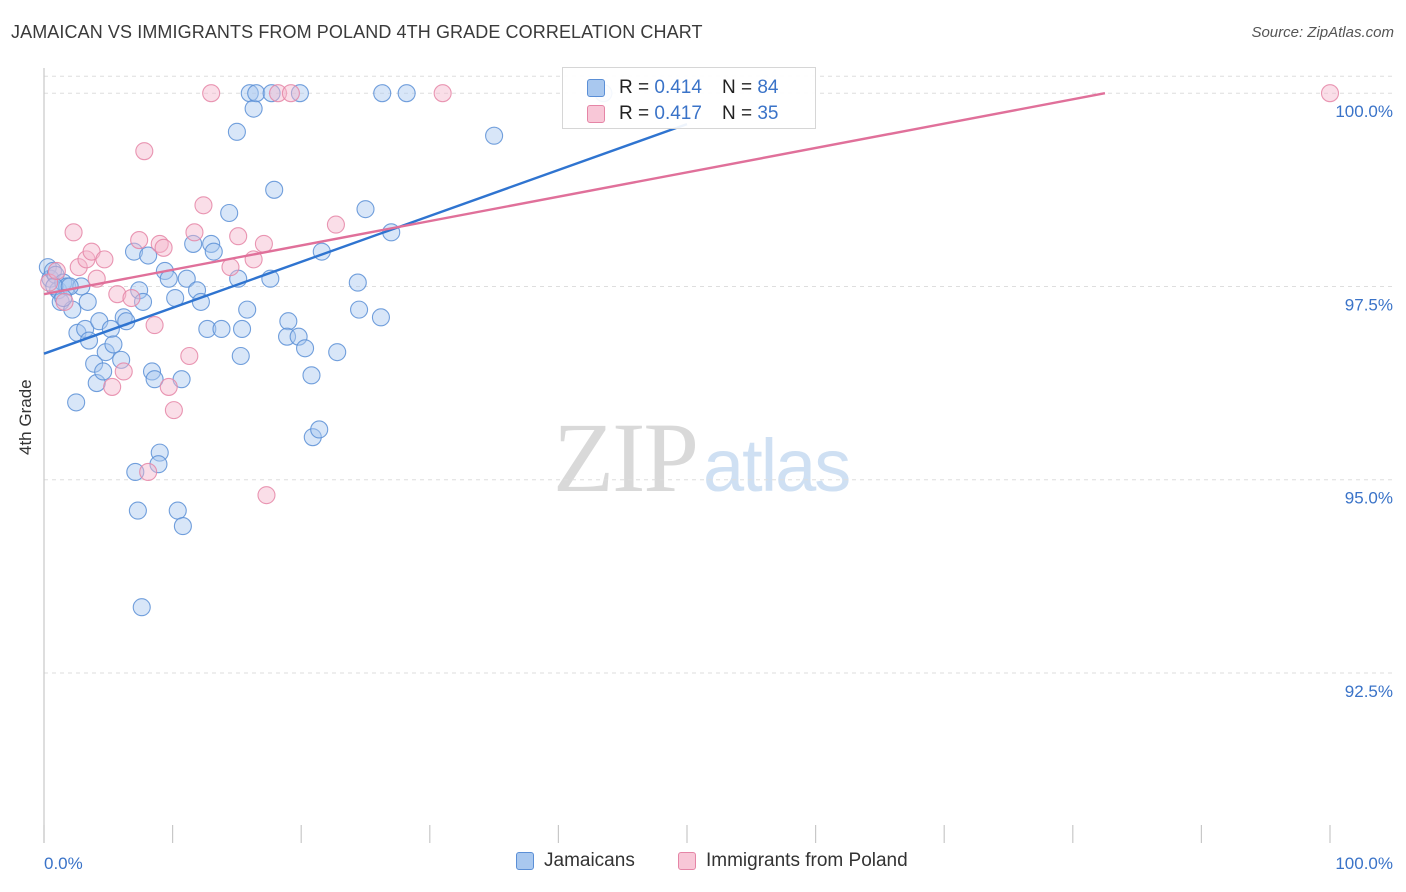 The image size is (1406, 892). Describe the element at coordinates (525, 861) in the screenshot. I see `legend-swatch-blue` at that location.